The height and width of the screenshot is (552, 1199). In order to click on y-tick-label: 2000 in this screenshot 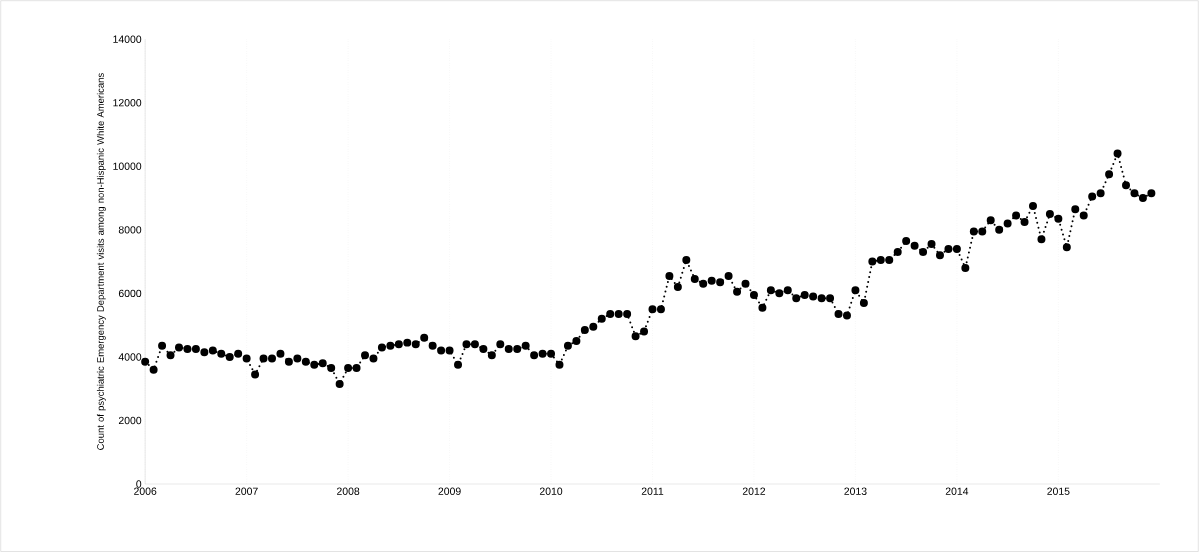, I will do `click(130, 420)`.